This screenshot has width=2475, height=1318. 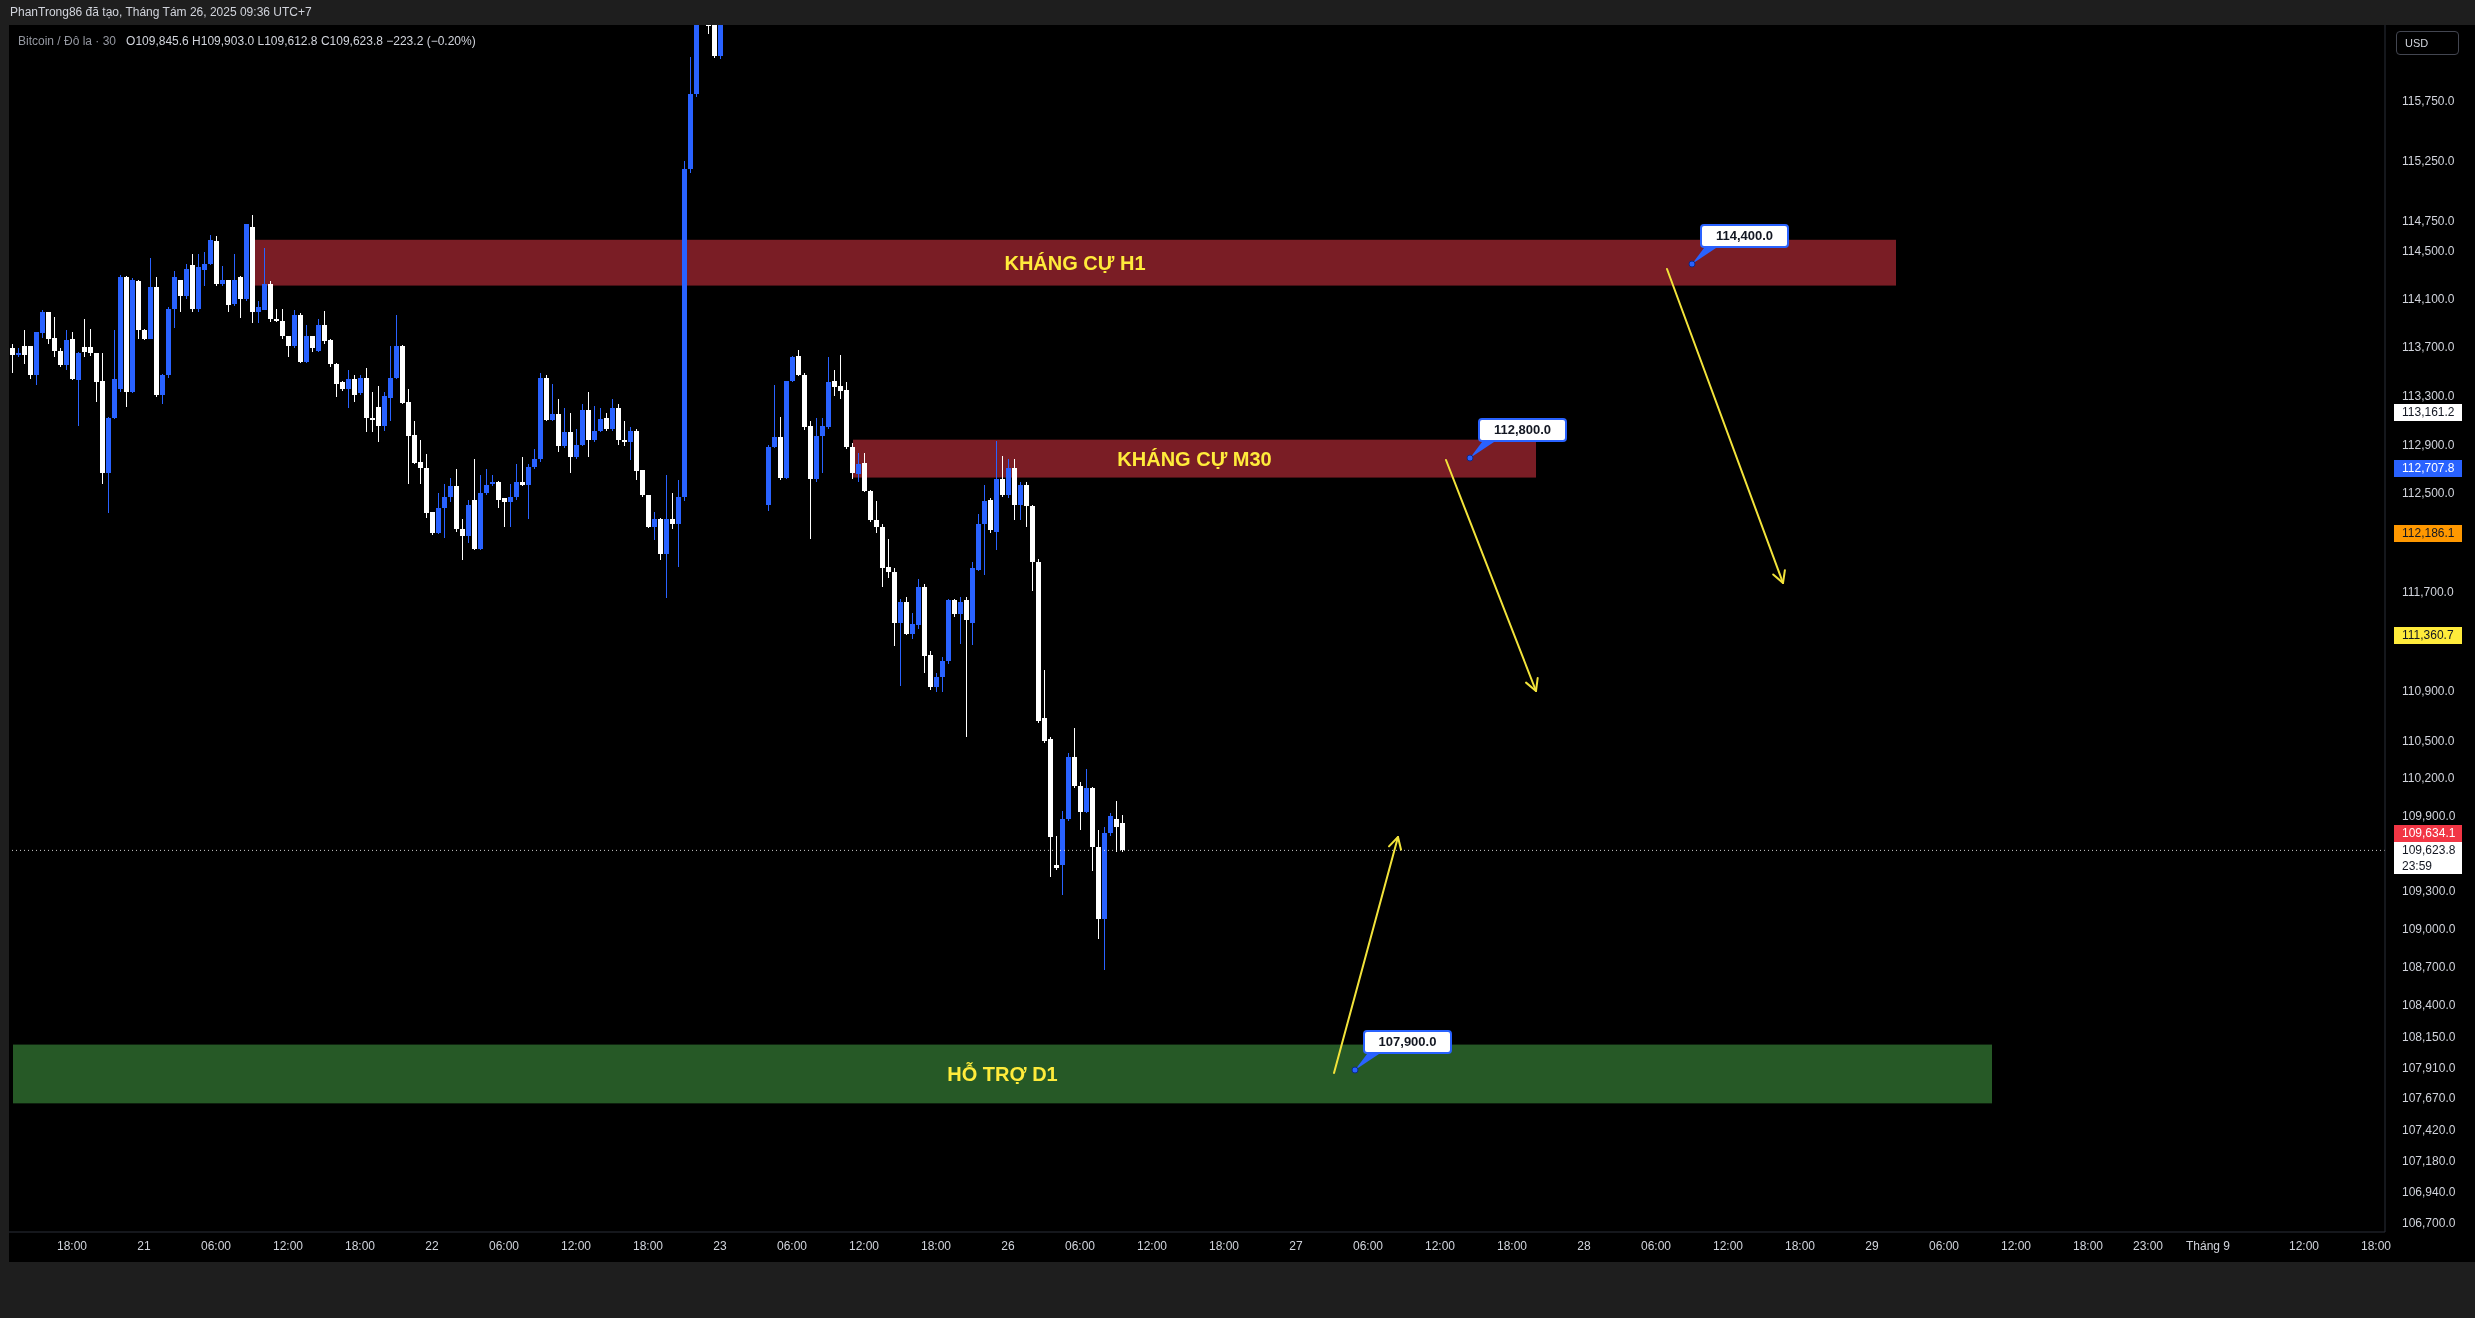 I want to click on y-tick-label: 113,300.0, so click(x=2428, y=395).